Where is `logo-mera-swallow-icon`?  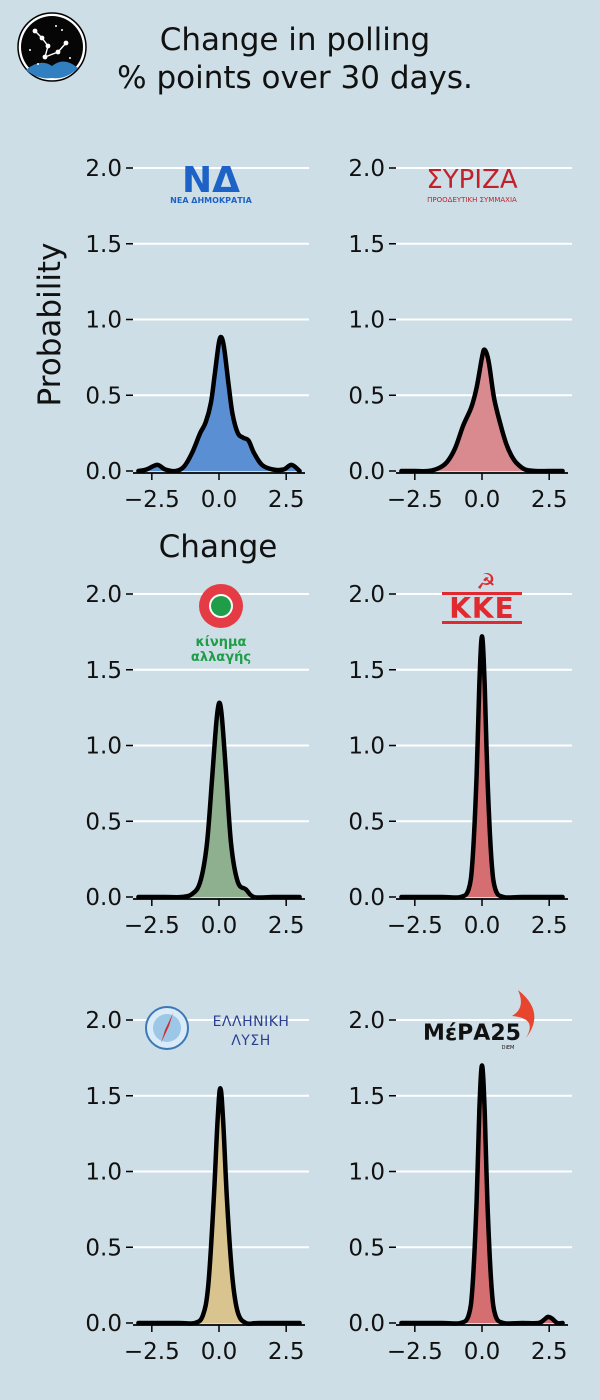
logo-mera-swallow-icon is located at coordinates (523, 1014).